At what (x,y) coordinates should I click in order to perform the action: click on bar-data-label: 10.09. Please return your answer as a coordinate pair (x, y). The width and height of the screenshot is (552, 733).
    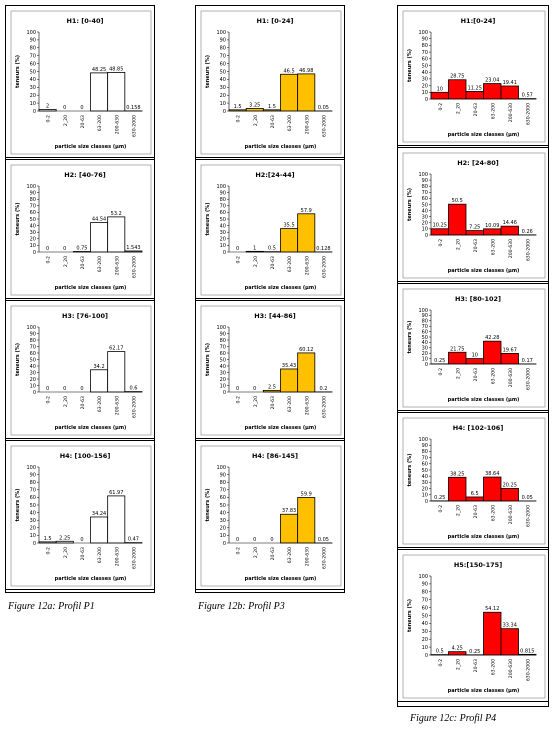
    Looking at the image, I should click on (492, 226).